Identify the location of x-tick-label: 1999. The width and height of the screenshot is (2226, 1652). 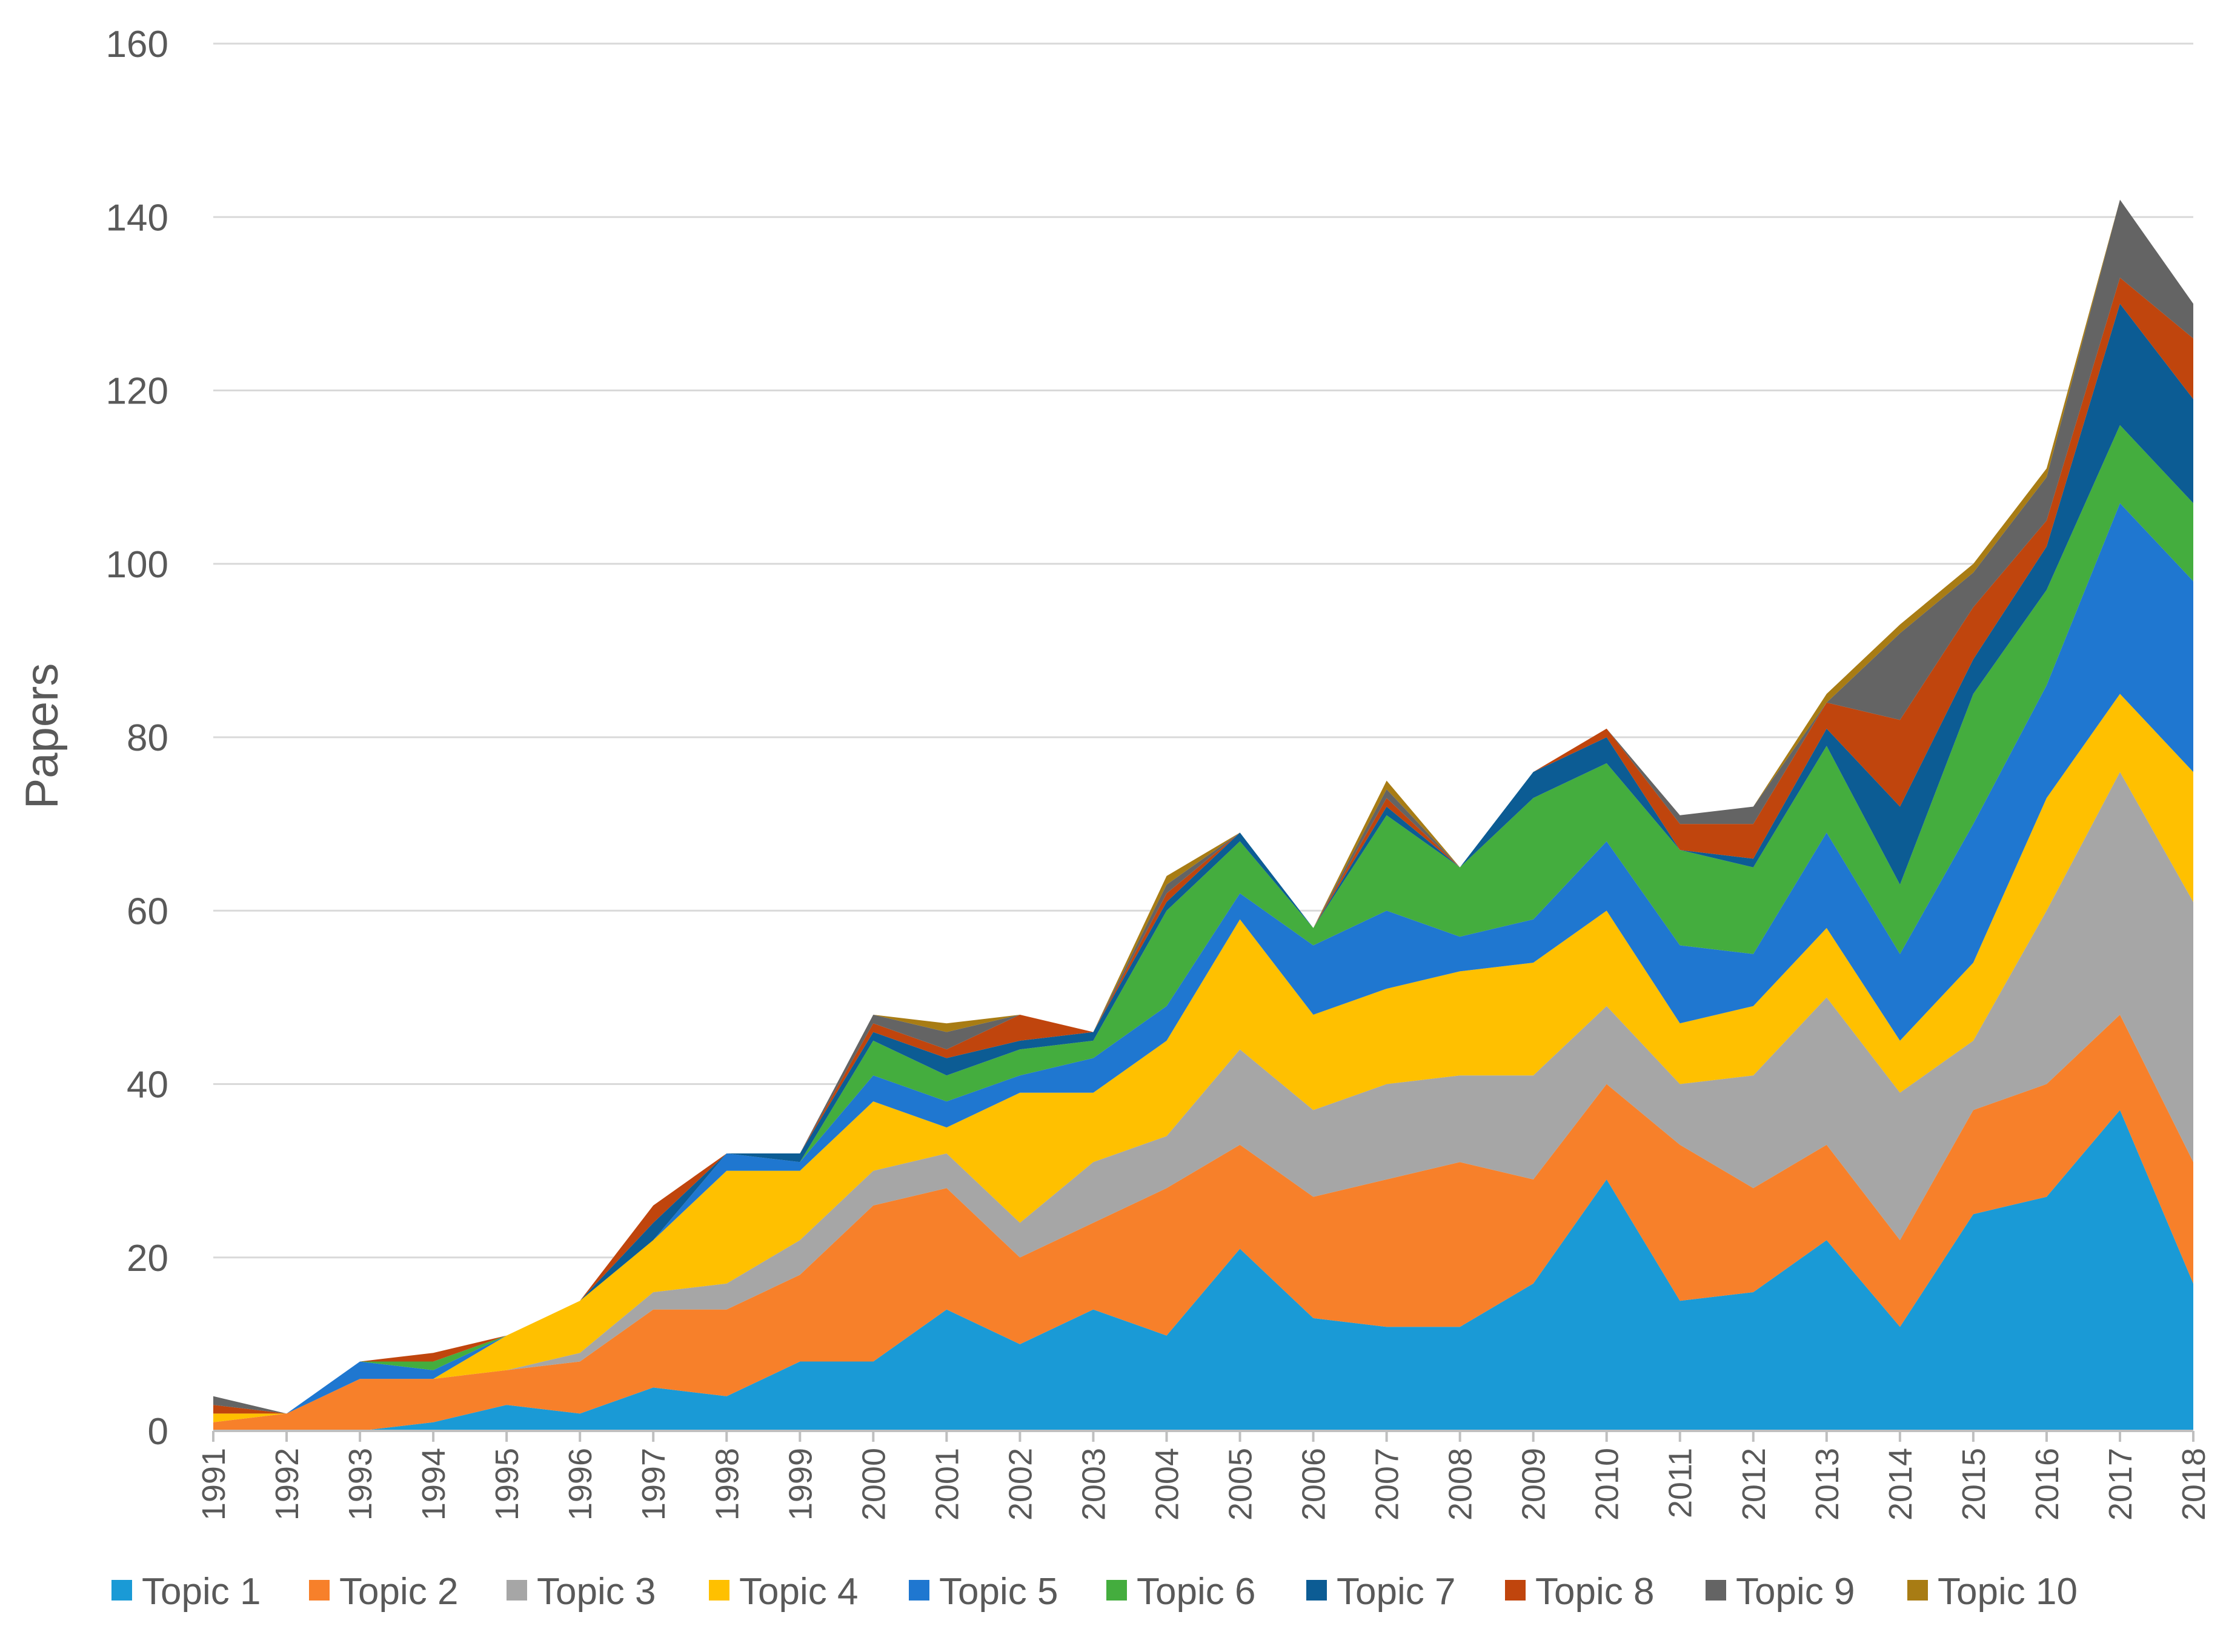
(800, 1485).